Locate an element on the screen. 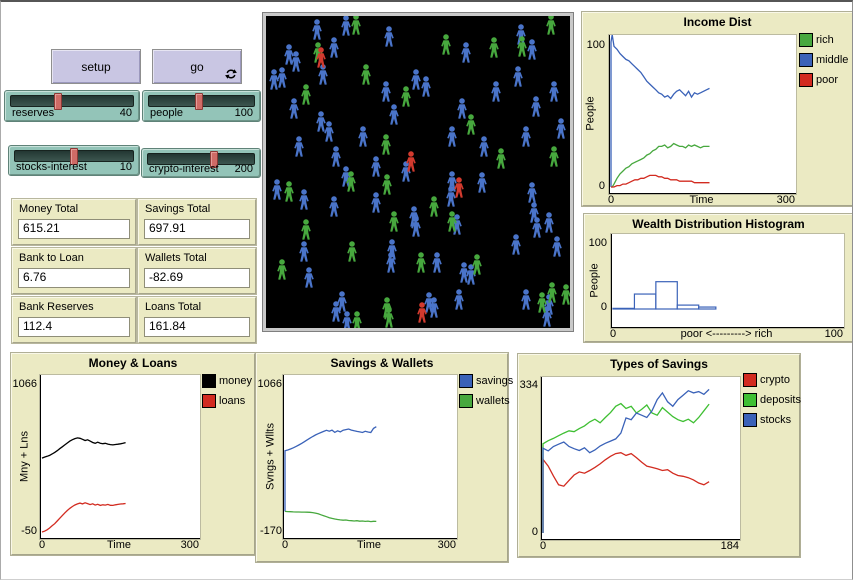 The height and width of the screenshot is (580, 853). plot-legend: savings wallets is located at coordinates (486, 394).